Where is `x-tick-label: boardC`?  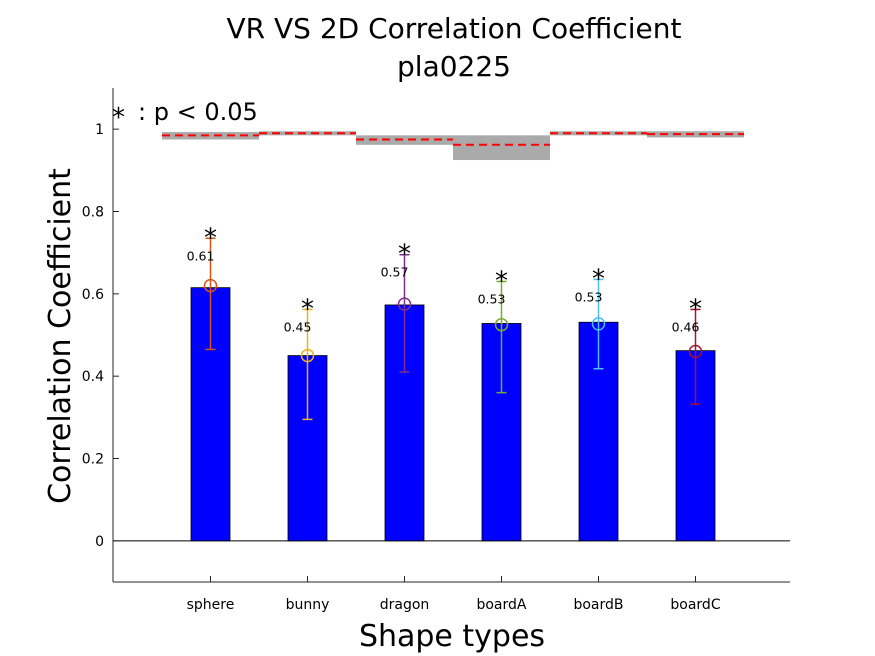
x-tick-label: boardC is located at coordinates (695, 605).